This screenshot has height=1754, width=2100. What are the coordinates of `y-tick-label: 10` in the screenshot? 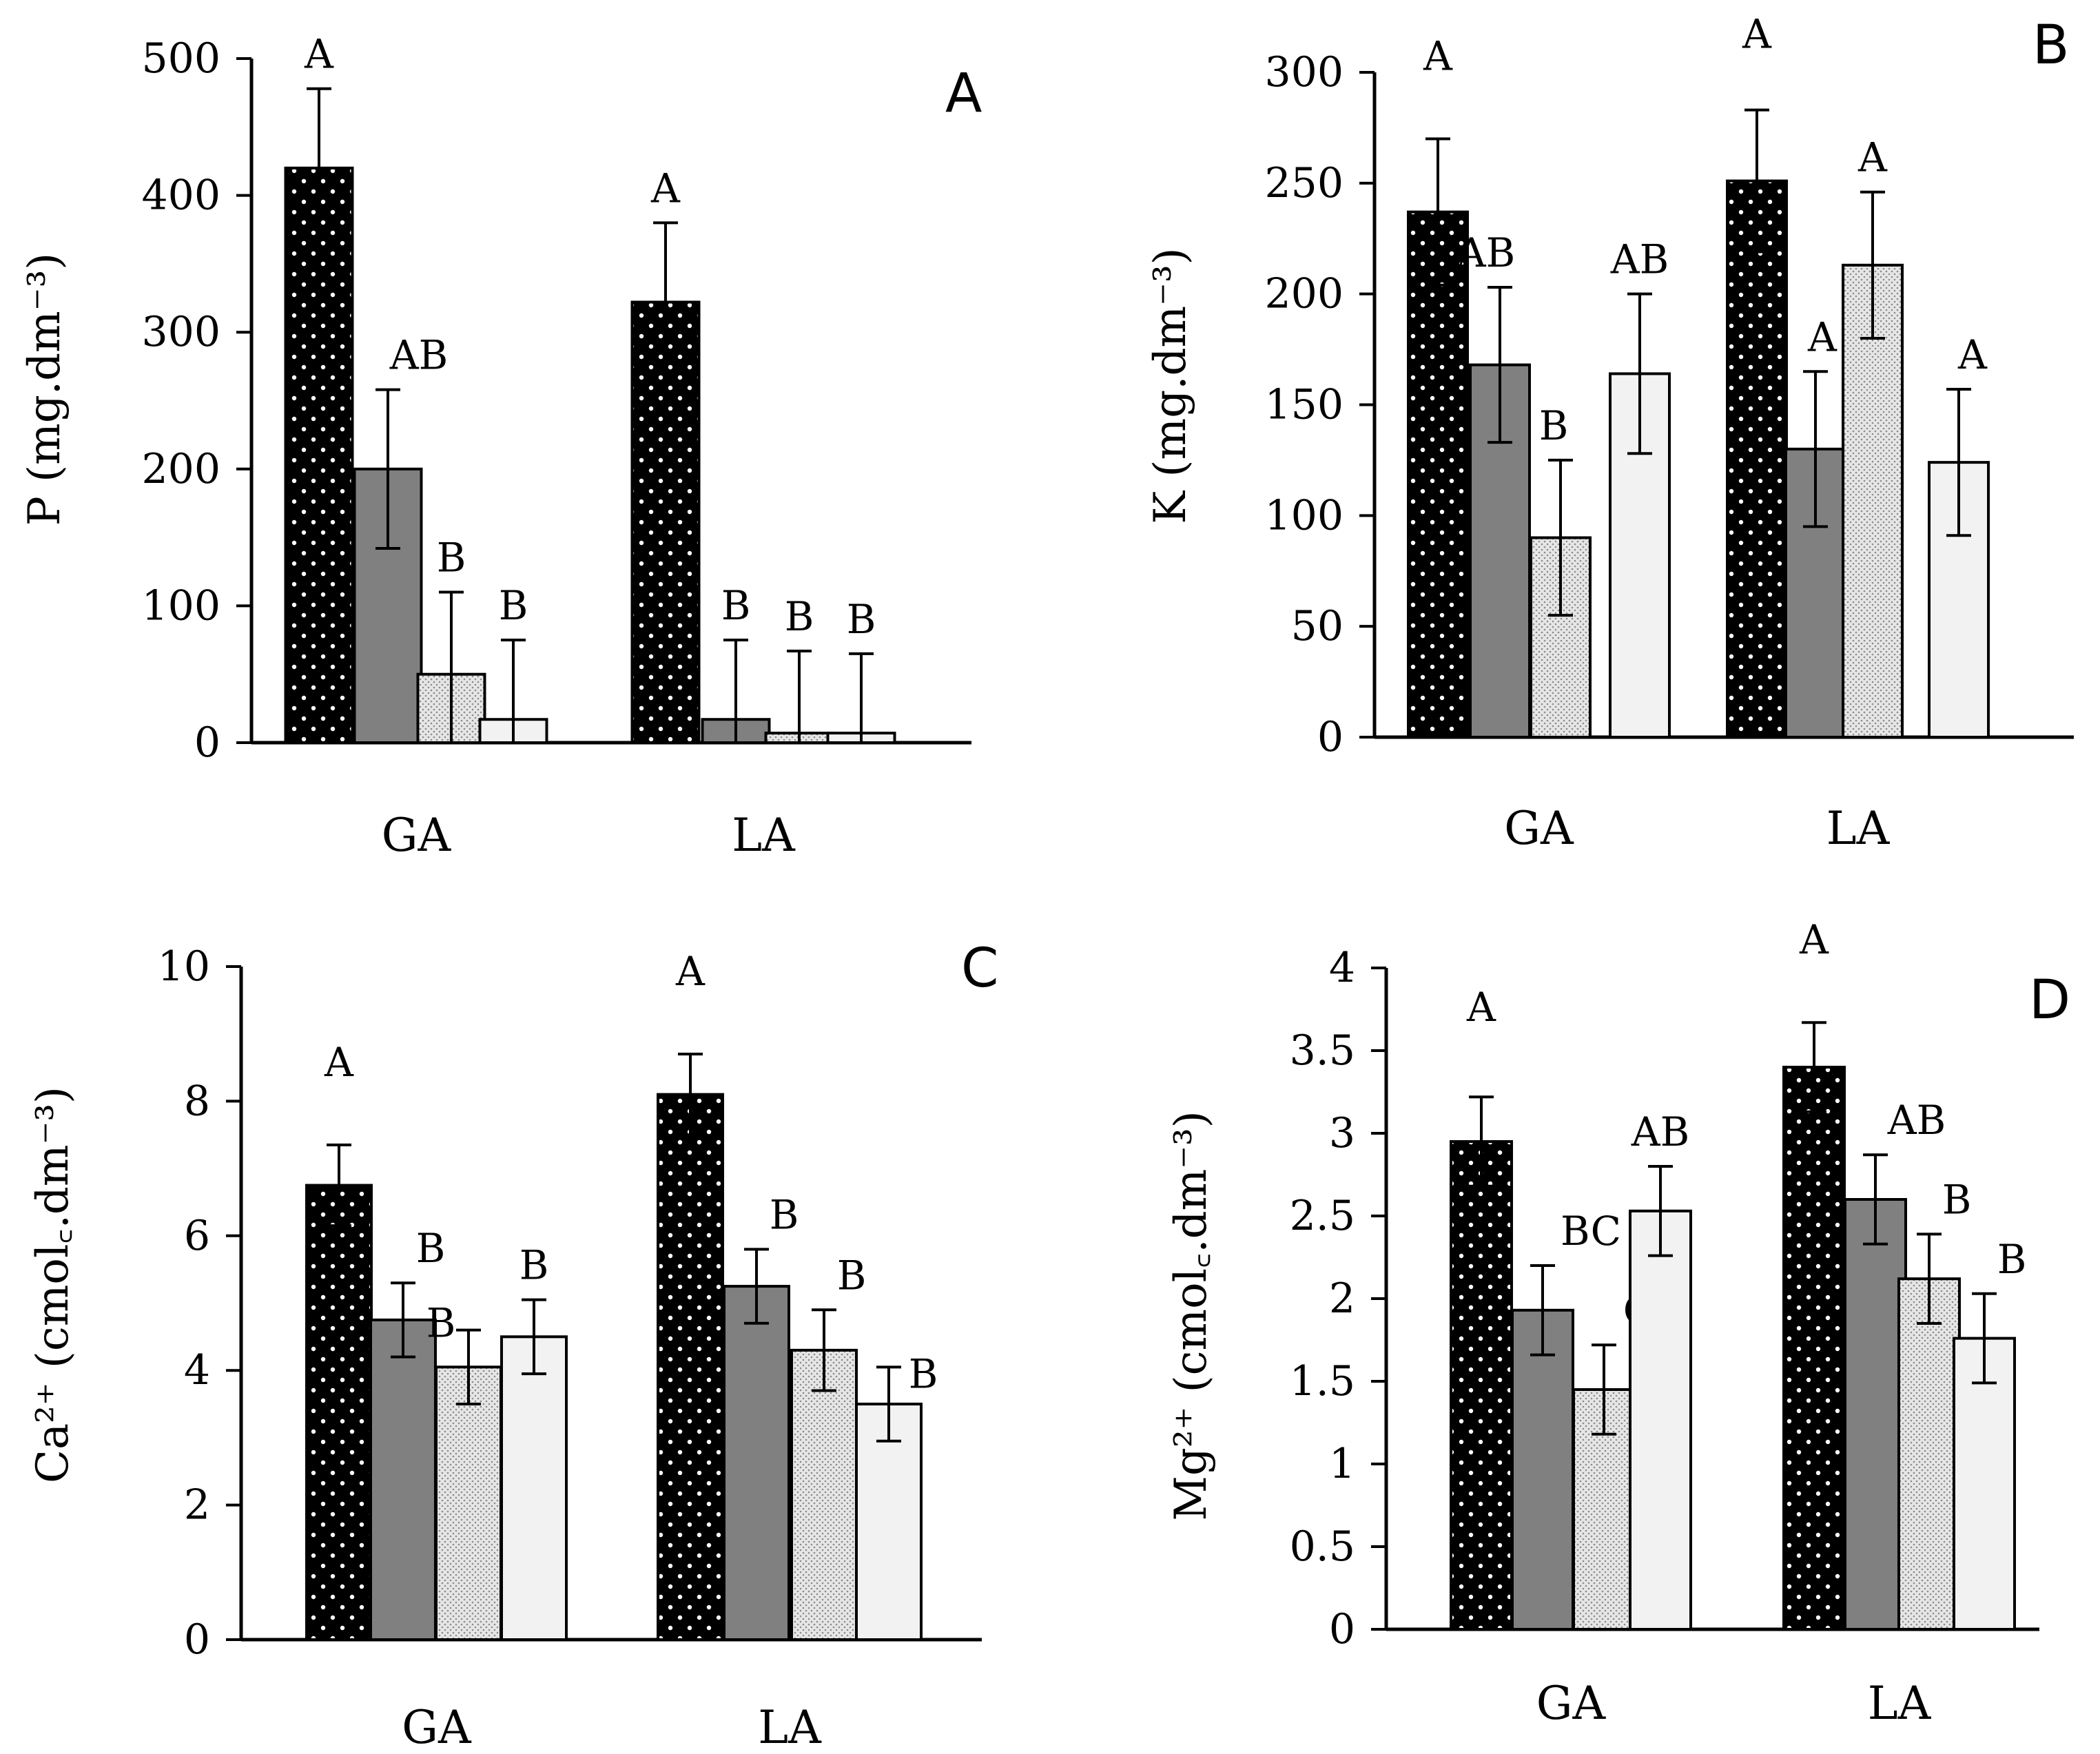 It's located at (184, 966).